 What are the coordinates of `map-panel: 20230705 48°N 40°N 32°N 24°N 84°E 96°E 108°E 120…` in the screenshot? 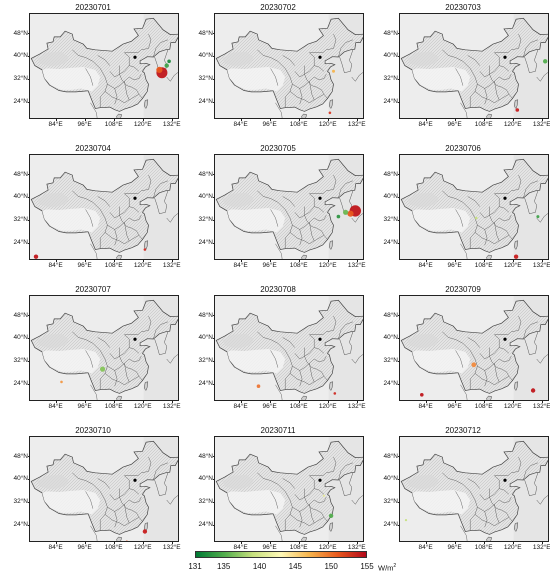 It's located at (278, 209).